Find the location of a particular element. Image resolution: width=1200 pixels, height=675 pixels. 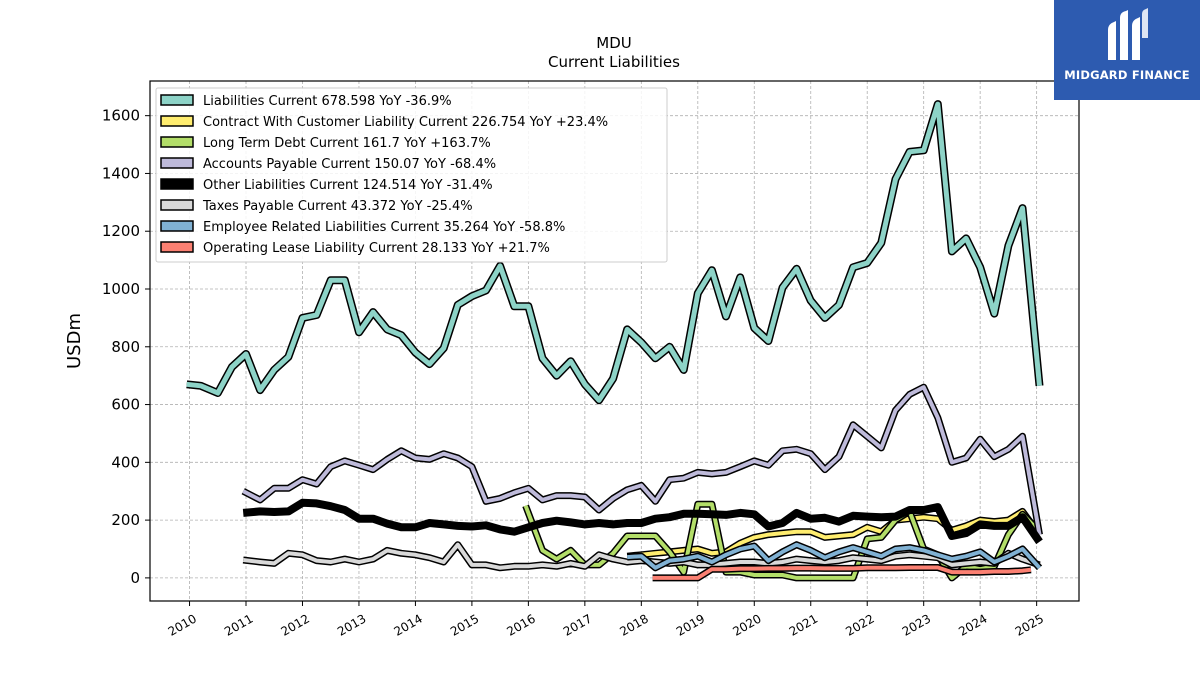

series-8-group is located at coordinates (842, 573).